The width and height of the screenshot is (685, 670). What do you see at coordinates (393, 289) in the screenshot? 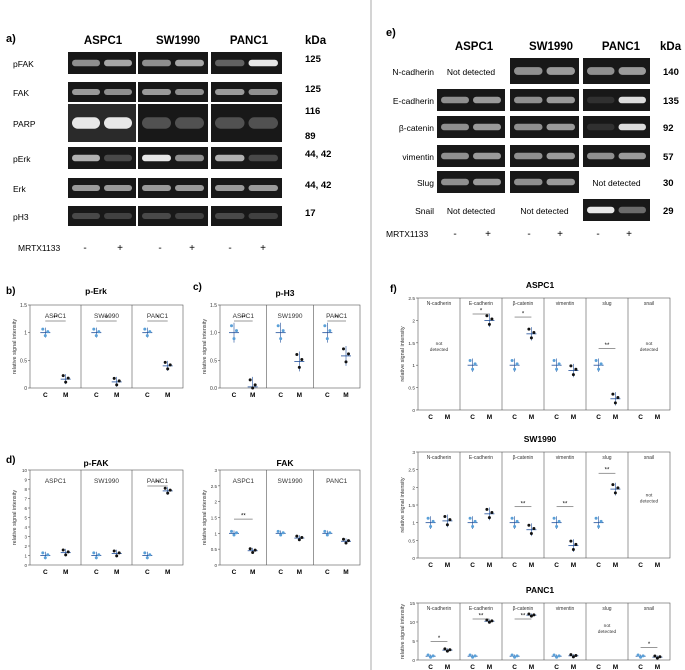
I see `panel-f-letter: f)` at bounding box center [393, 289].